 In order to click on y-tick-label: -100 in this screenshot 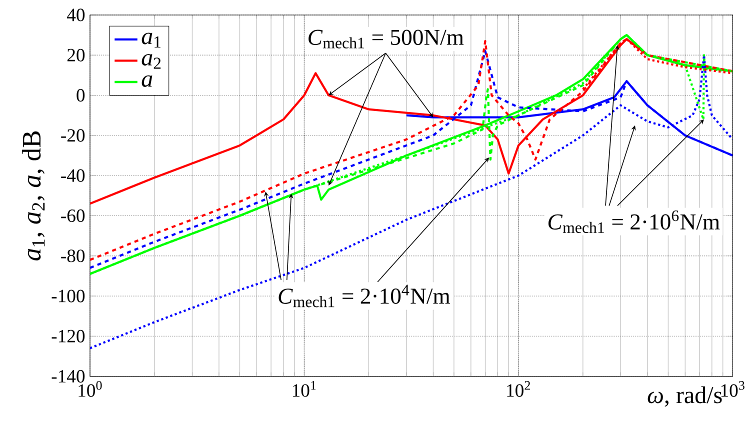, I will do `click(68, 296)`.